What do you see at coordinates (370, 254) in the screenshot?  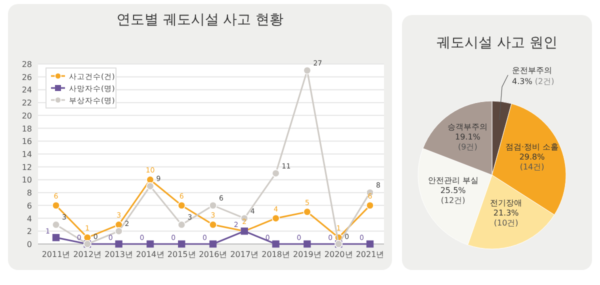 I see `x-tick-label: 2021년` at bounding box center [370, 254].